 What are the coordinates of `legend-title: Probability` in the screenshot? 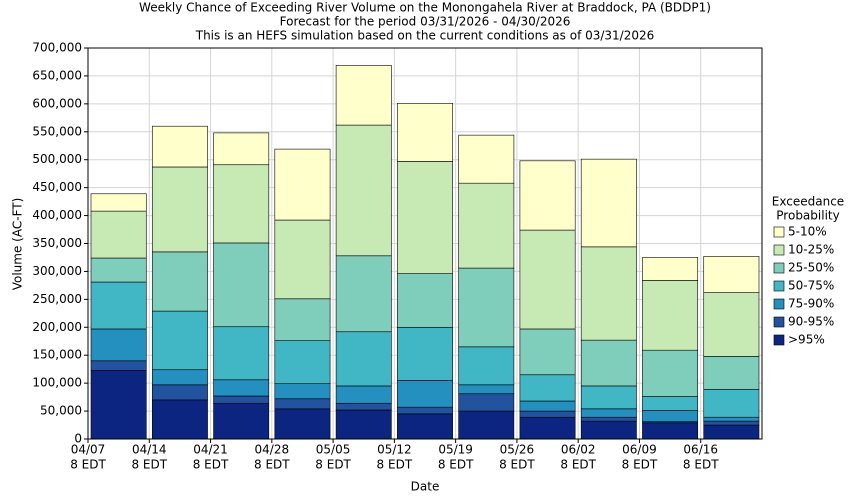 It's located at (807, 216).